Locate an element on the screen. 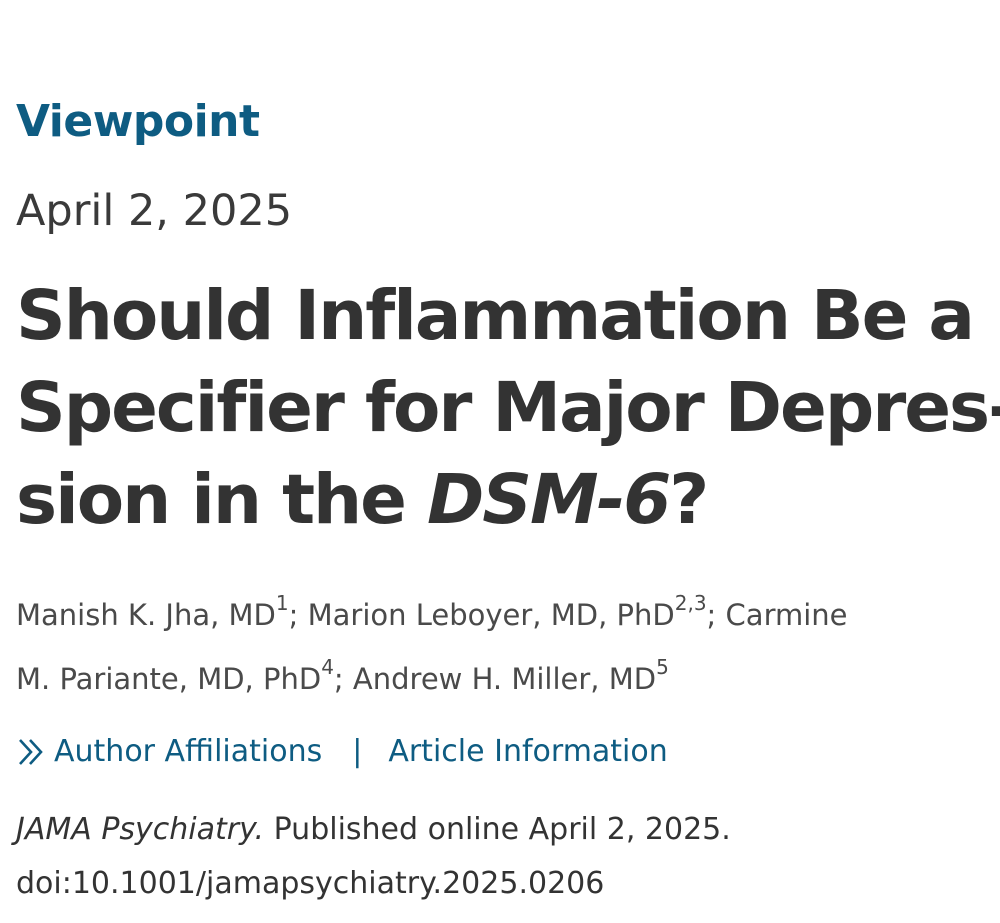 The height and width of the screenshot is (923, 1000). published-online: Published online April 2, 2025. is located at coordinates (497, 829).